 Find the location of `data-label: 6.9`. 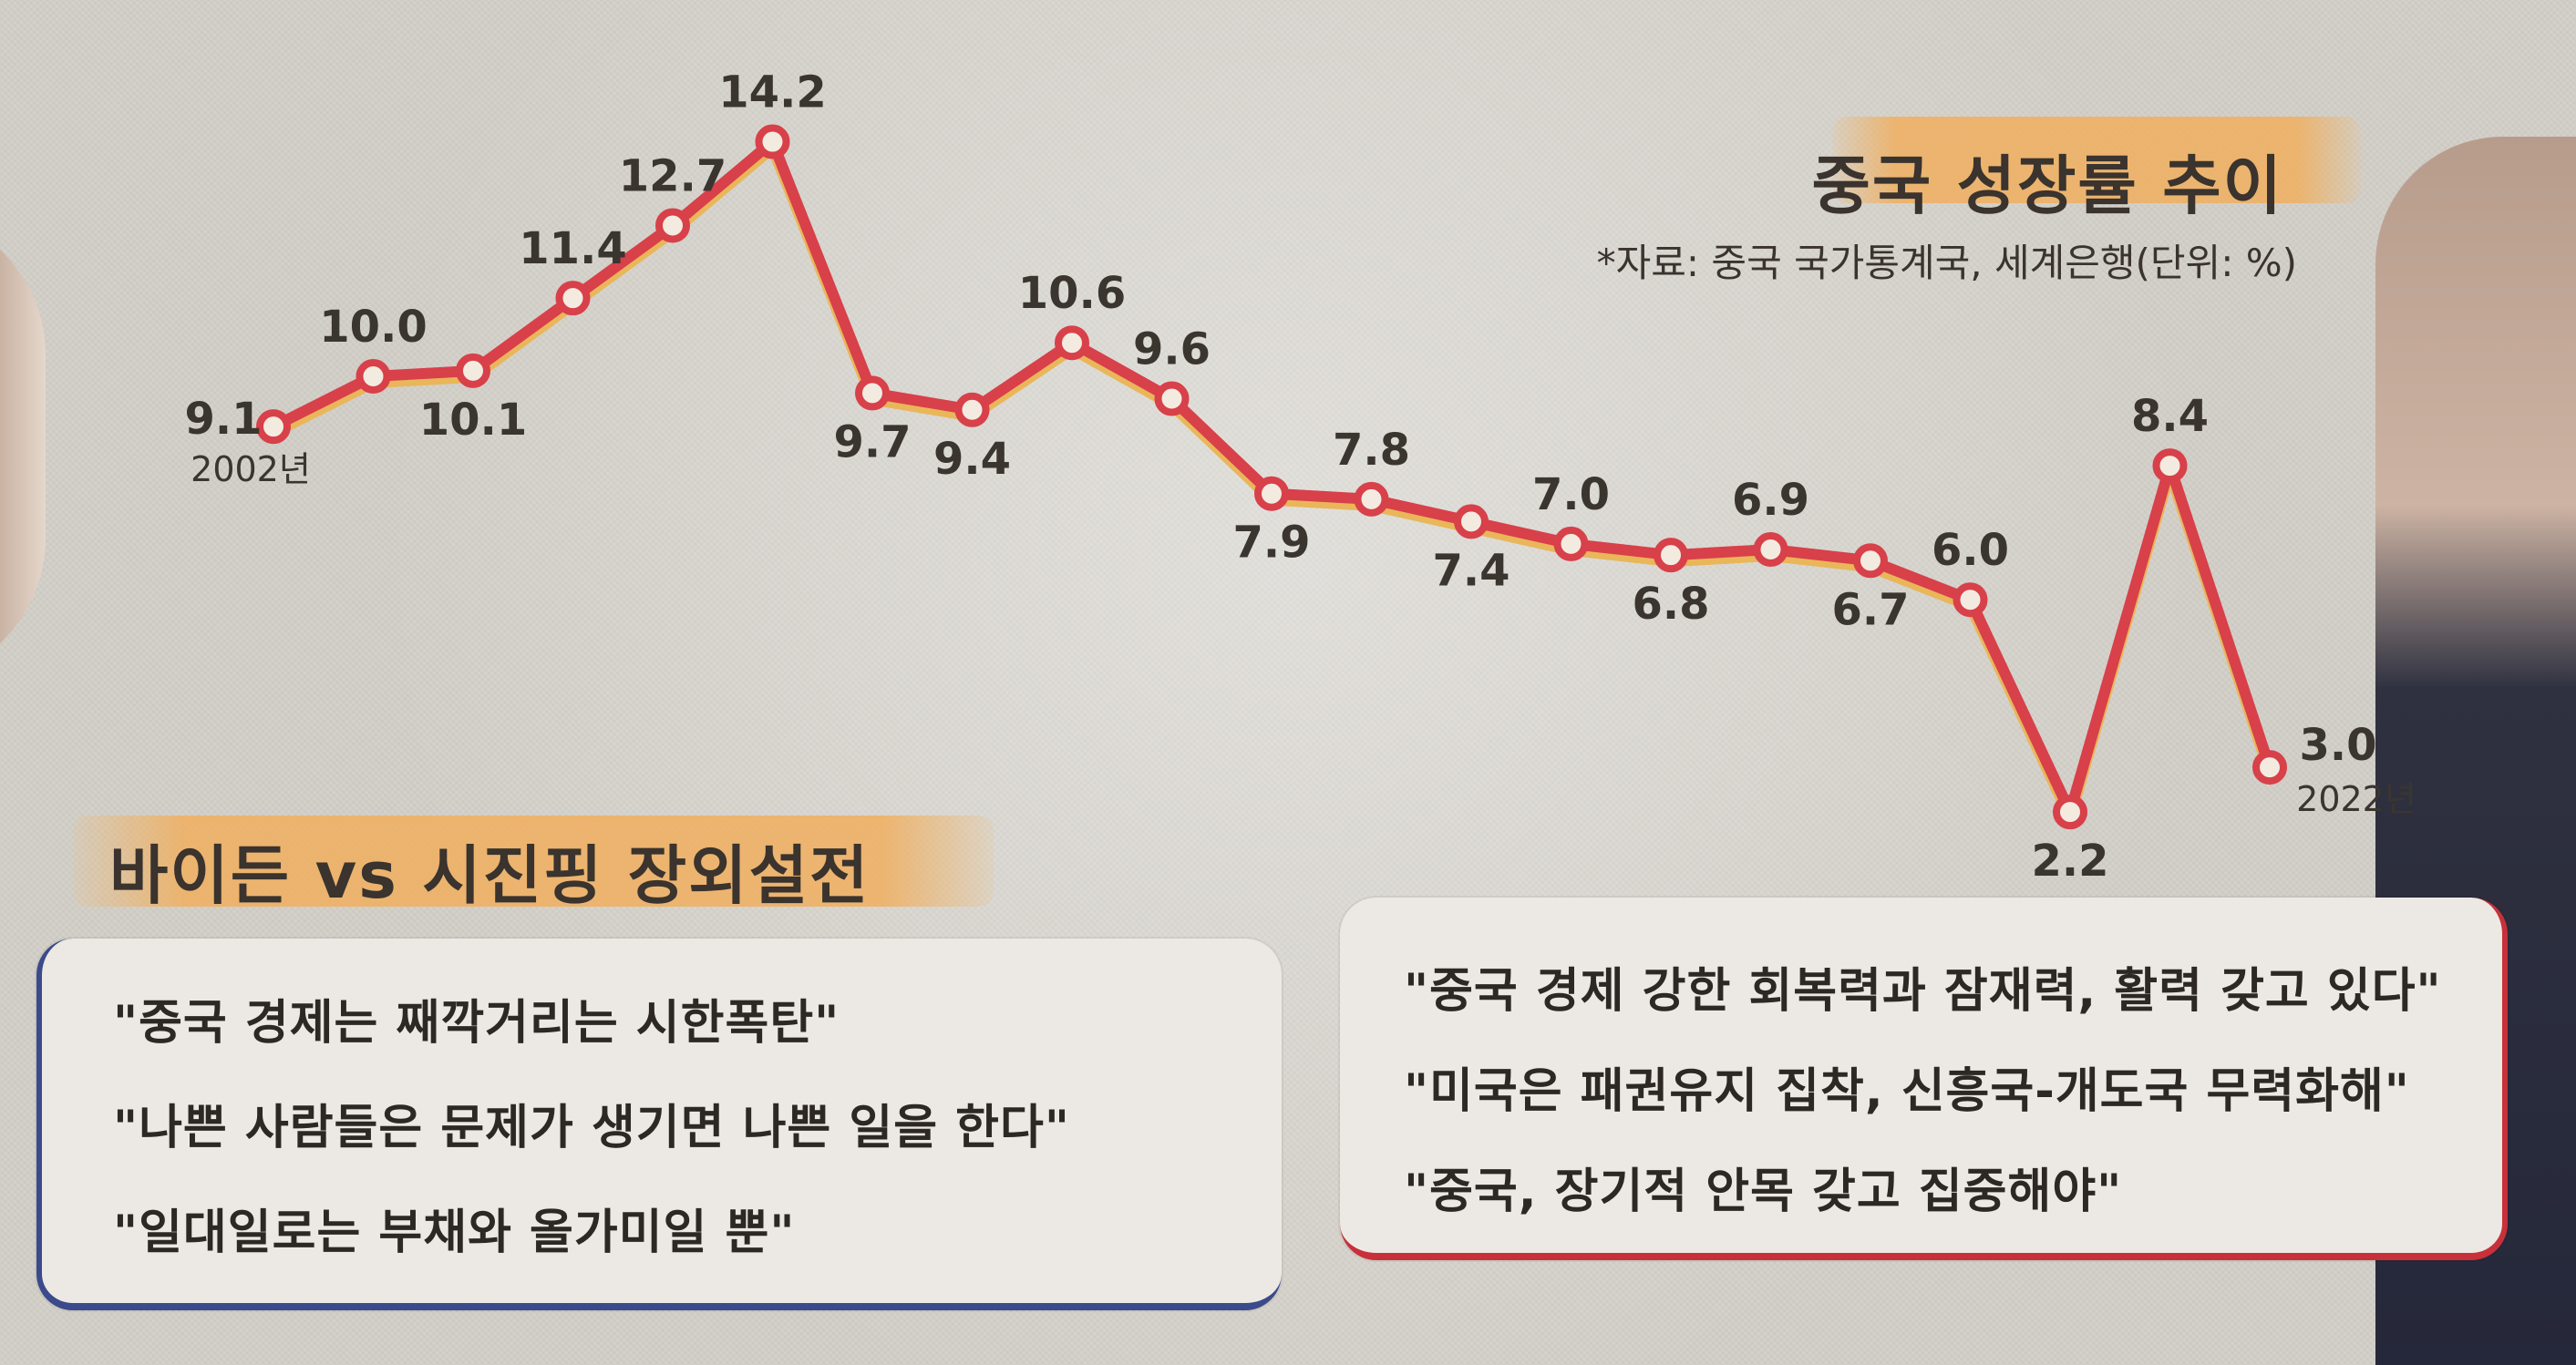

data-label: 6.9 is located at coordinates (1770, 501).